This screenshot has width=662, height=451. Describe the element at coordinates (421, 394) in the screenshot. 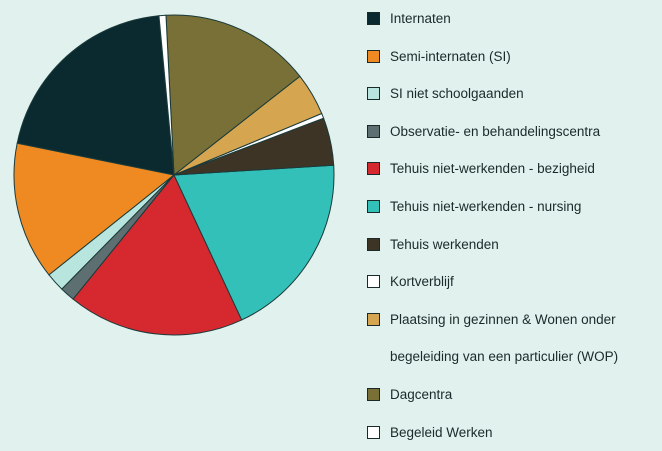

I see `legend-label: Dagcentra` at that location.